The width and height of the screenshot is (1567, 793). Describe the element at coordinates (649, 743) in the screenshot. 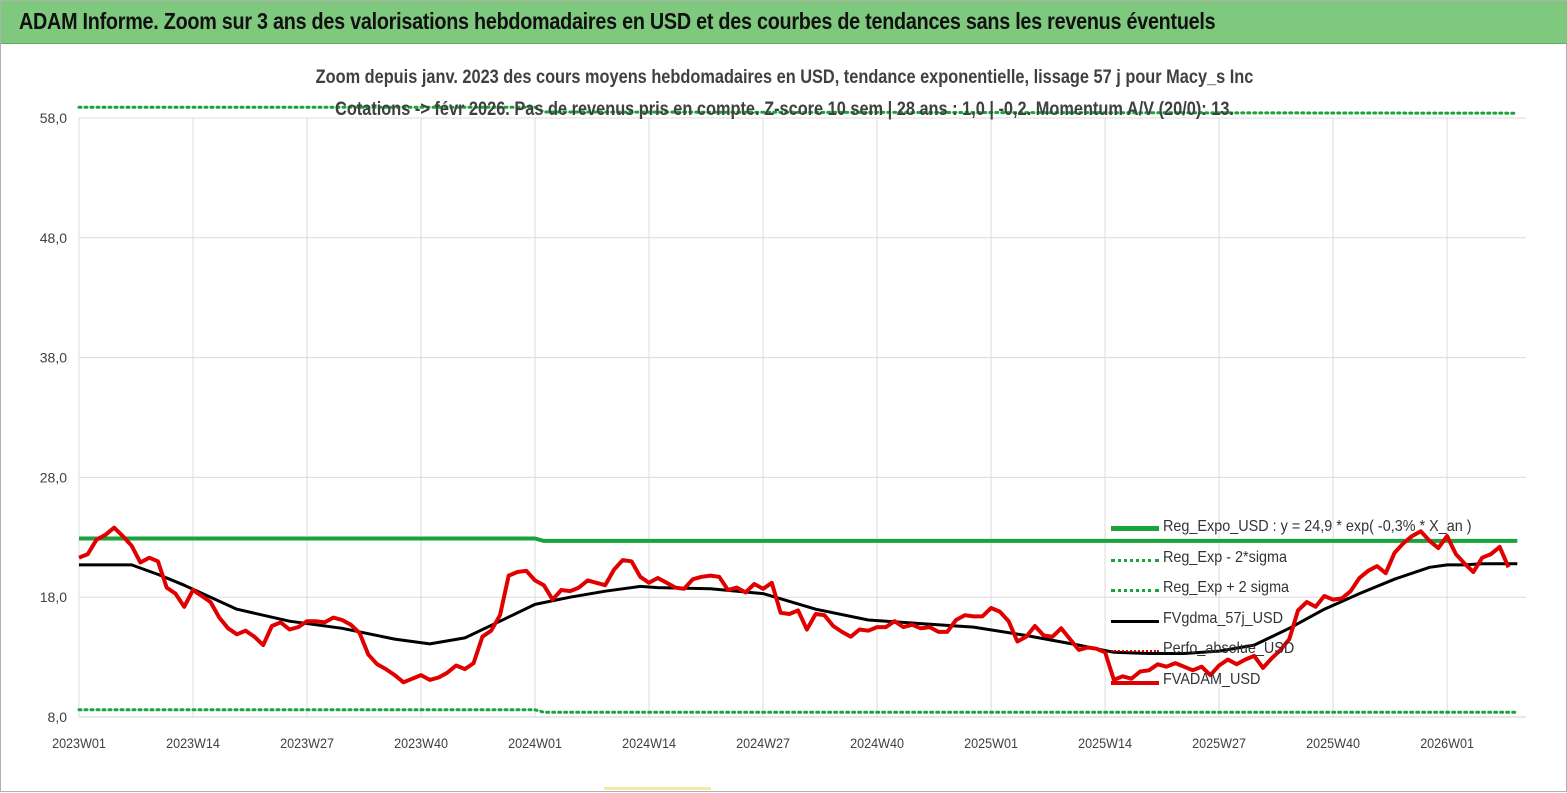

I see `x-tick-label: 2024W14` at that location.